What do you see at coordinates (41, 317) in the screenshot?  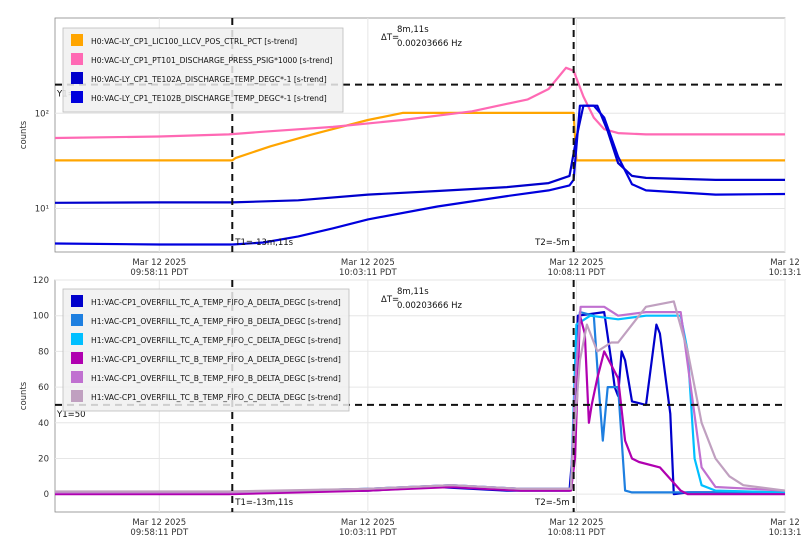 I see `y-tick-label: 100` at bounding box center [41, 317].